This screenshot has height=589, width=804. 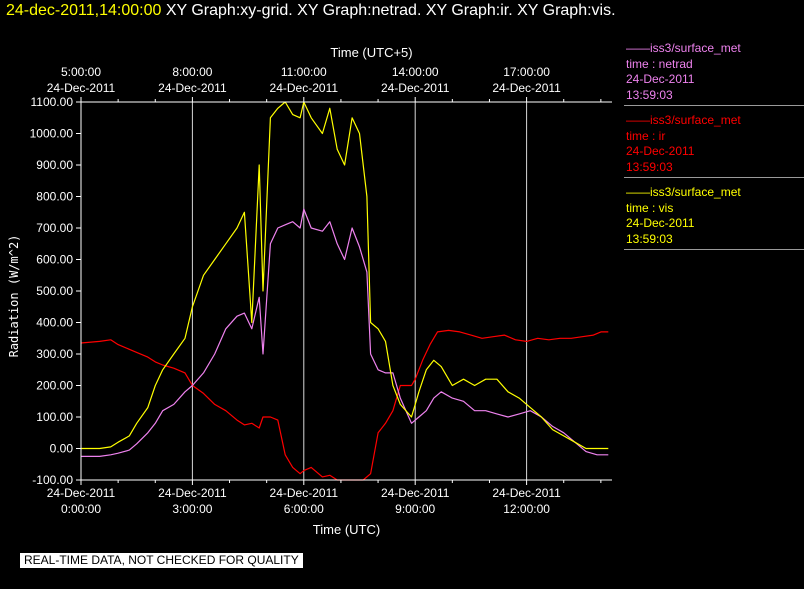 What do you see at coordinates (526, 72) in the screenshot?
I see `x-tick-top-time-4: 17:00:00` at bounding box center [526, 72].